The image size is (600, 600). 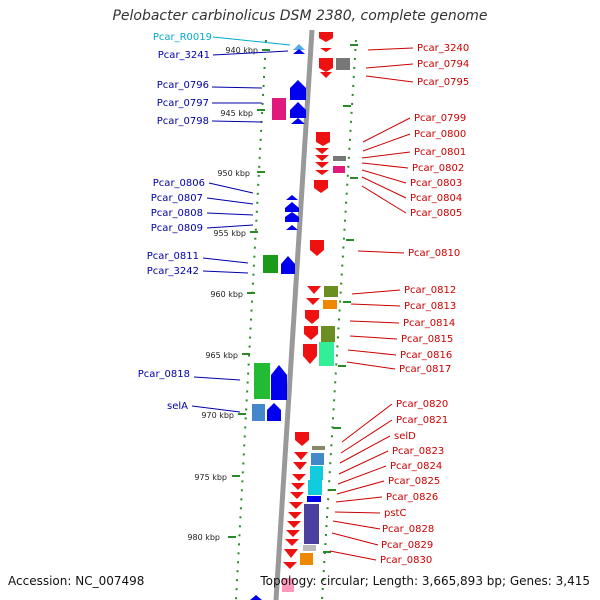 I want to click on gene-label: Pcar_0818, so click(x=164, y=374).